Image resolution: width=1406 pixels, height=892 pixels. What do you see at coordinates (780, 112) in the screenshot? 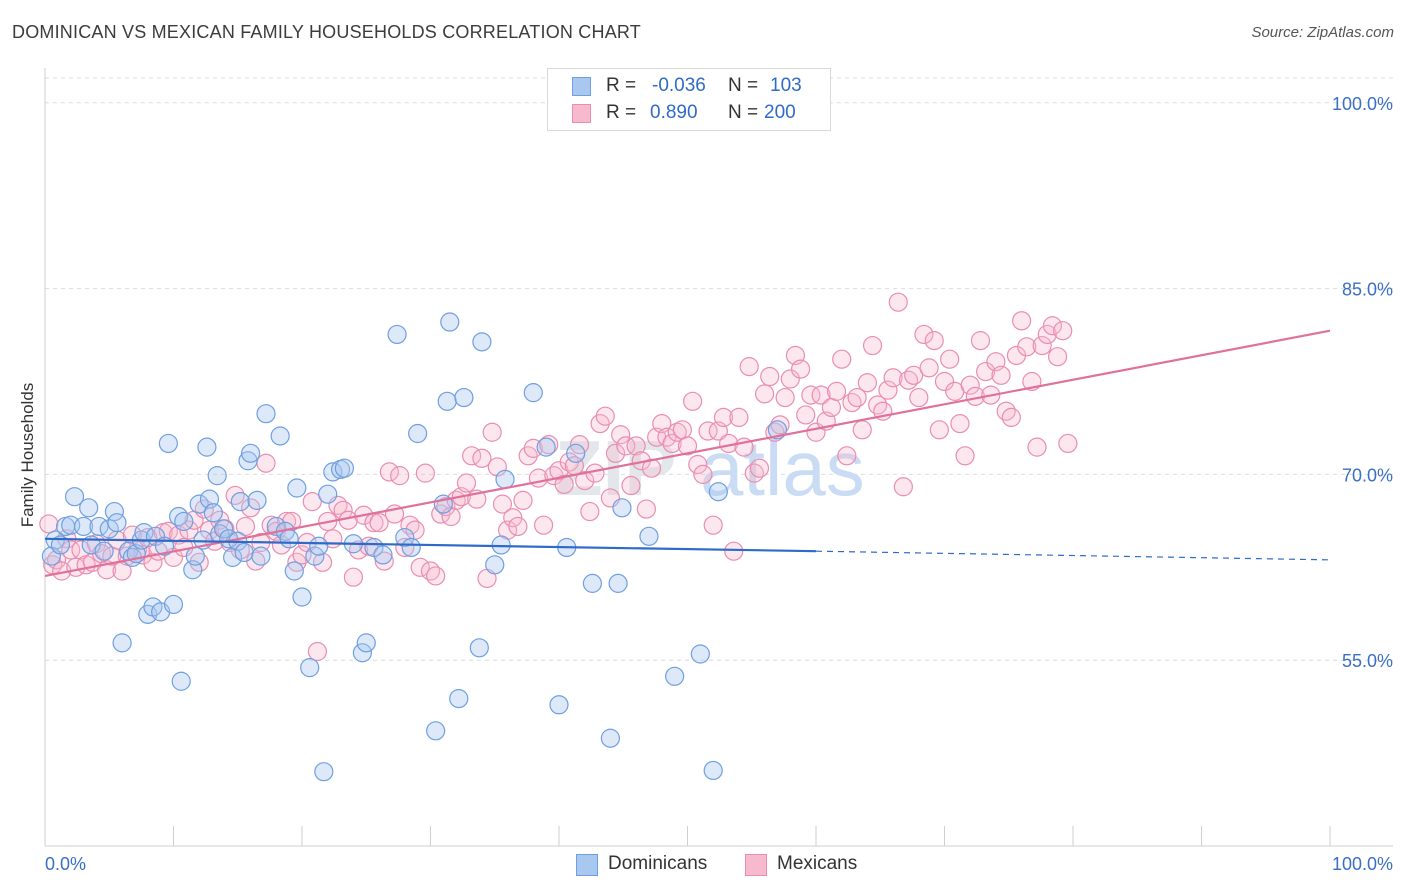
I see `legend-n-value: 200` at bounding box center [780, 112].